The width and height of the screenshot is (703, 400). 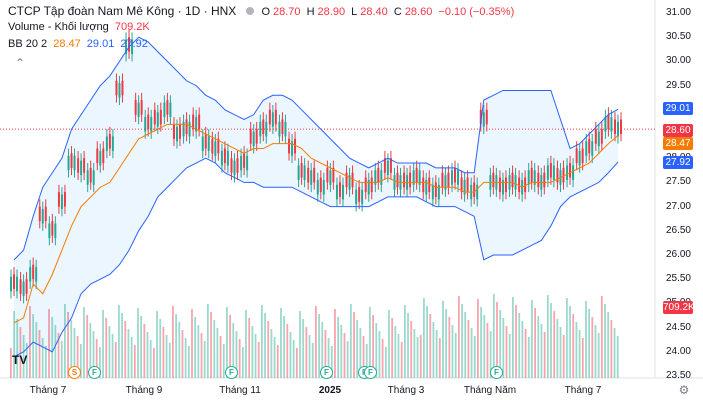 I want to click on price-tick-label: 27.00, so click(x=678, y=206).